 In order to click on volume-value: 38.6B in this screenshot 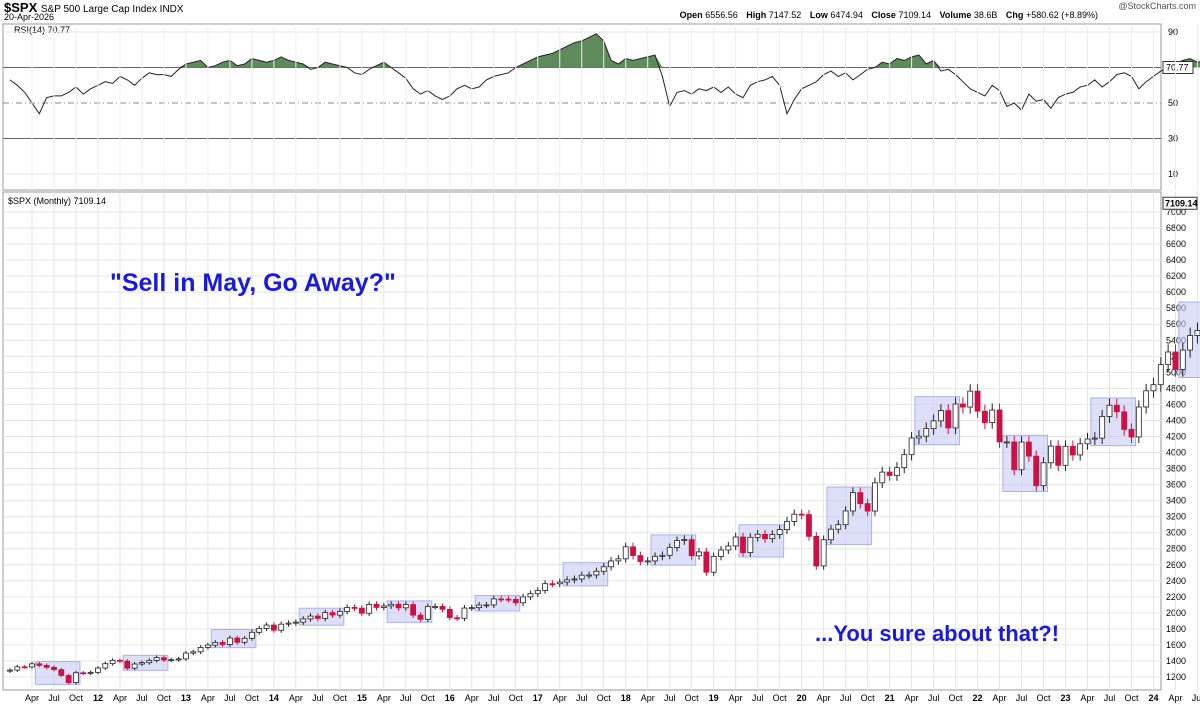, I will do `click(985, 15)`.